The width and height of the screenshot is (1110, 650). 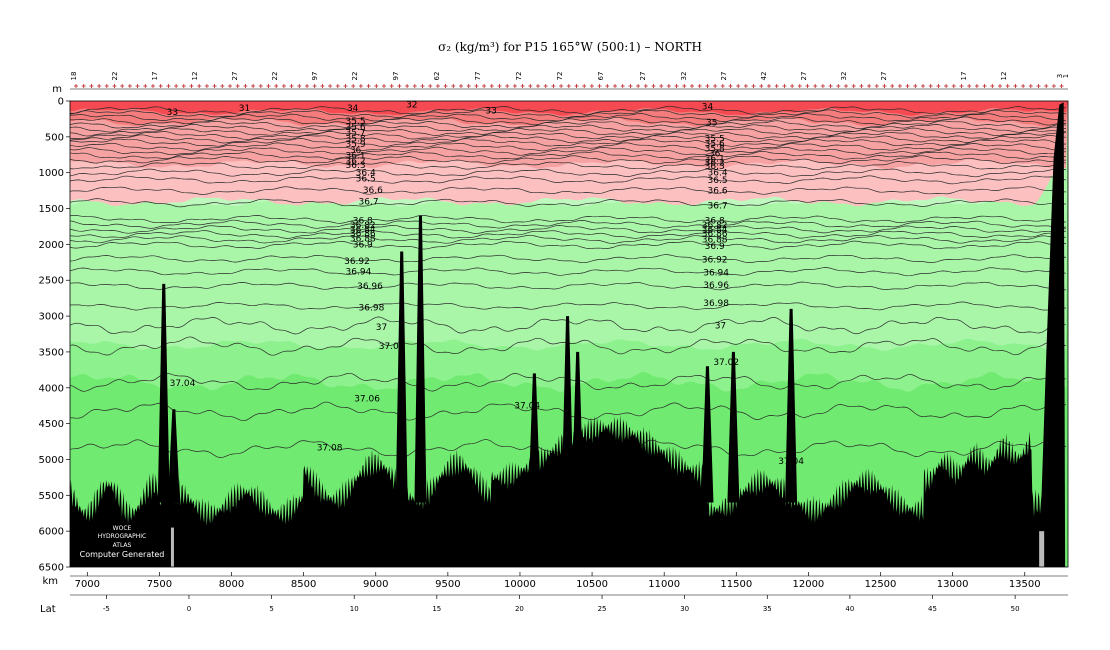 I want to click on depth-tick-label: 4500, so click(x=51, y=424).